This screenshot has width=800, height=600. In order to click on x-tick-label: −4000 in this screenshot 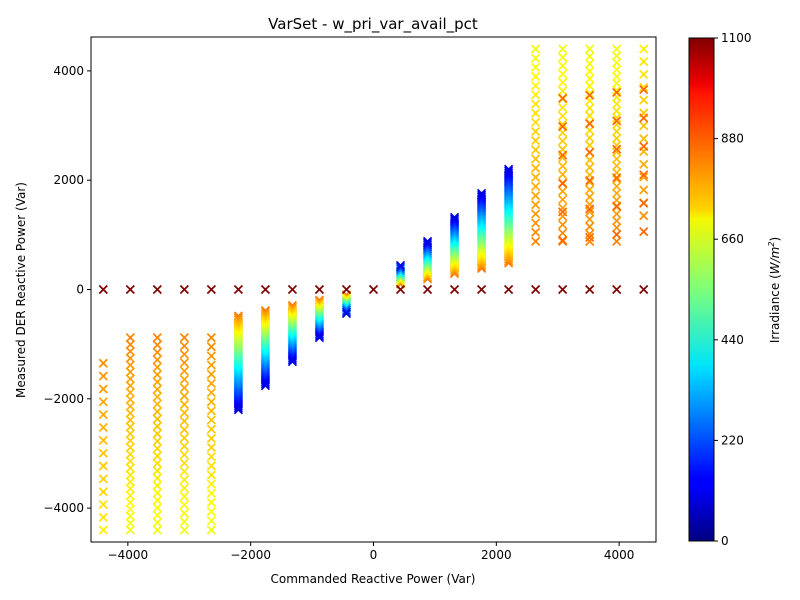, I will do `click(128, 555)`.